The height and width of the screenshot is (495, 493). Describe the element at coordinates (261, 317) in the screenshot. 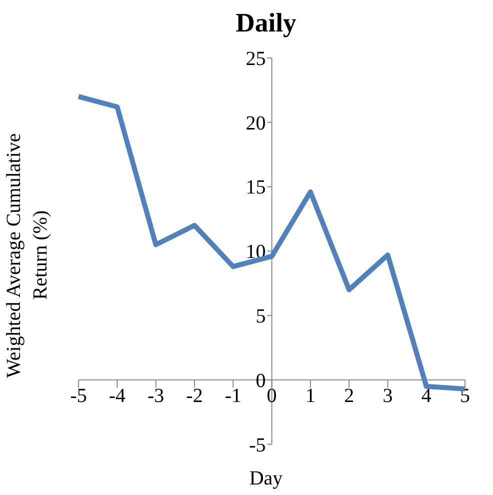

I see `y-tick-label: 5` at that location.